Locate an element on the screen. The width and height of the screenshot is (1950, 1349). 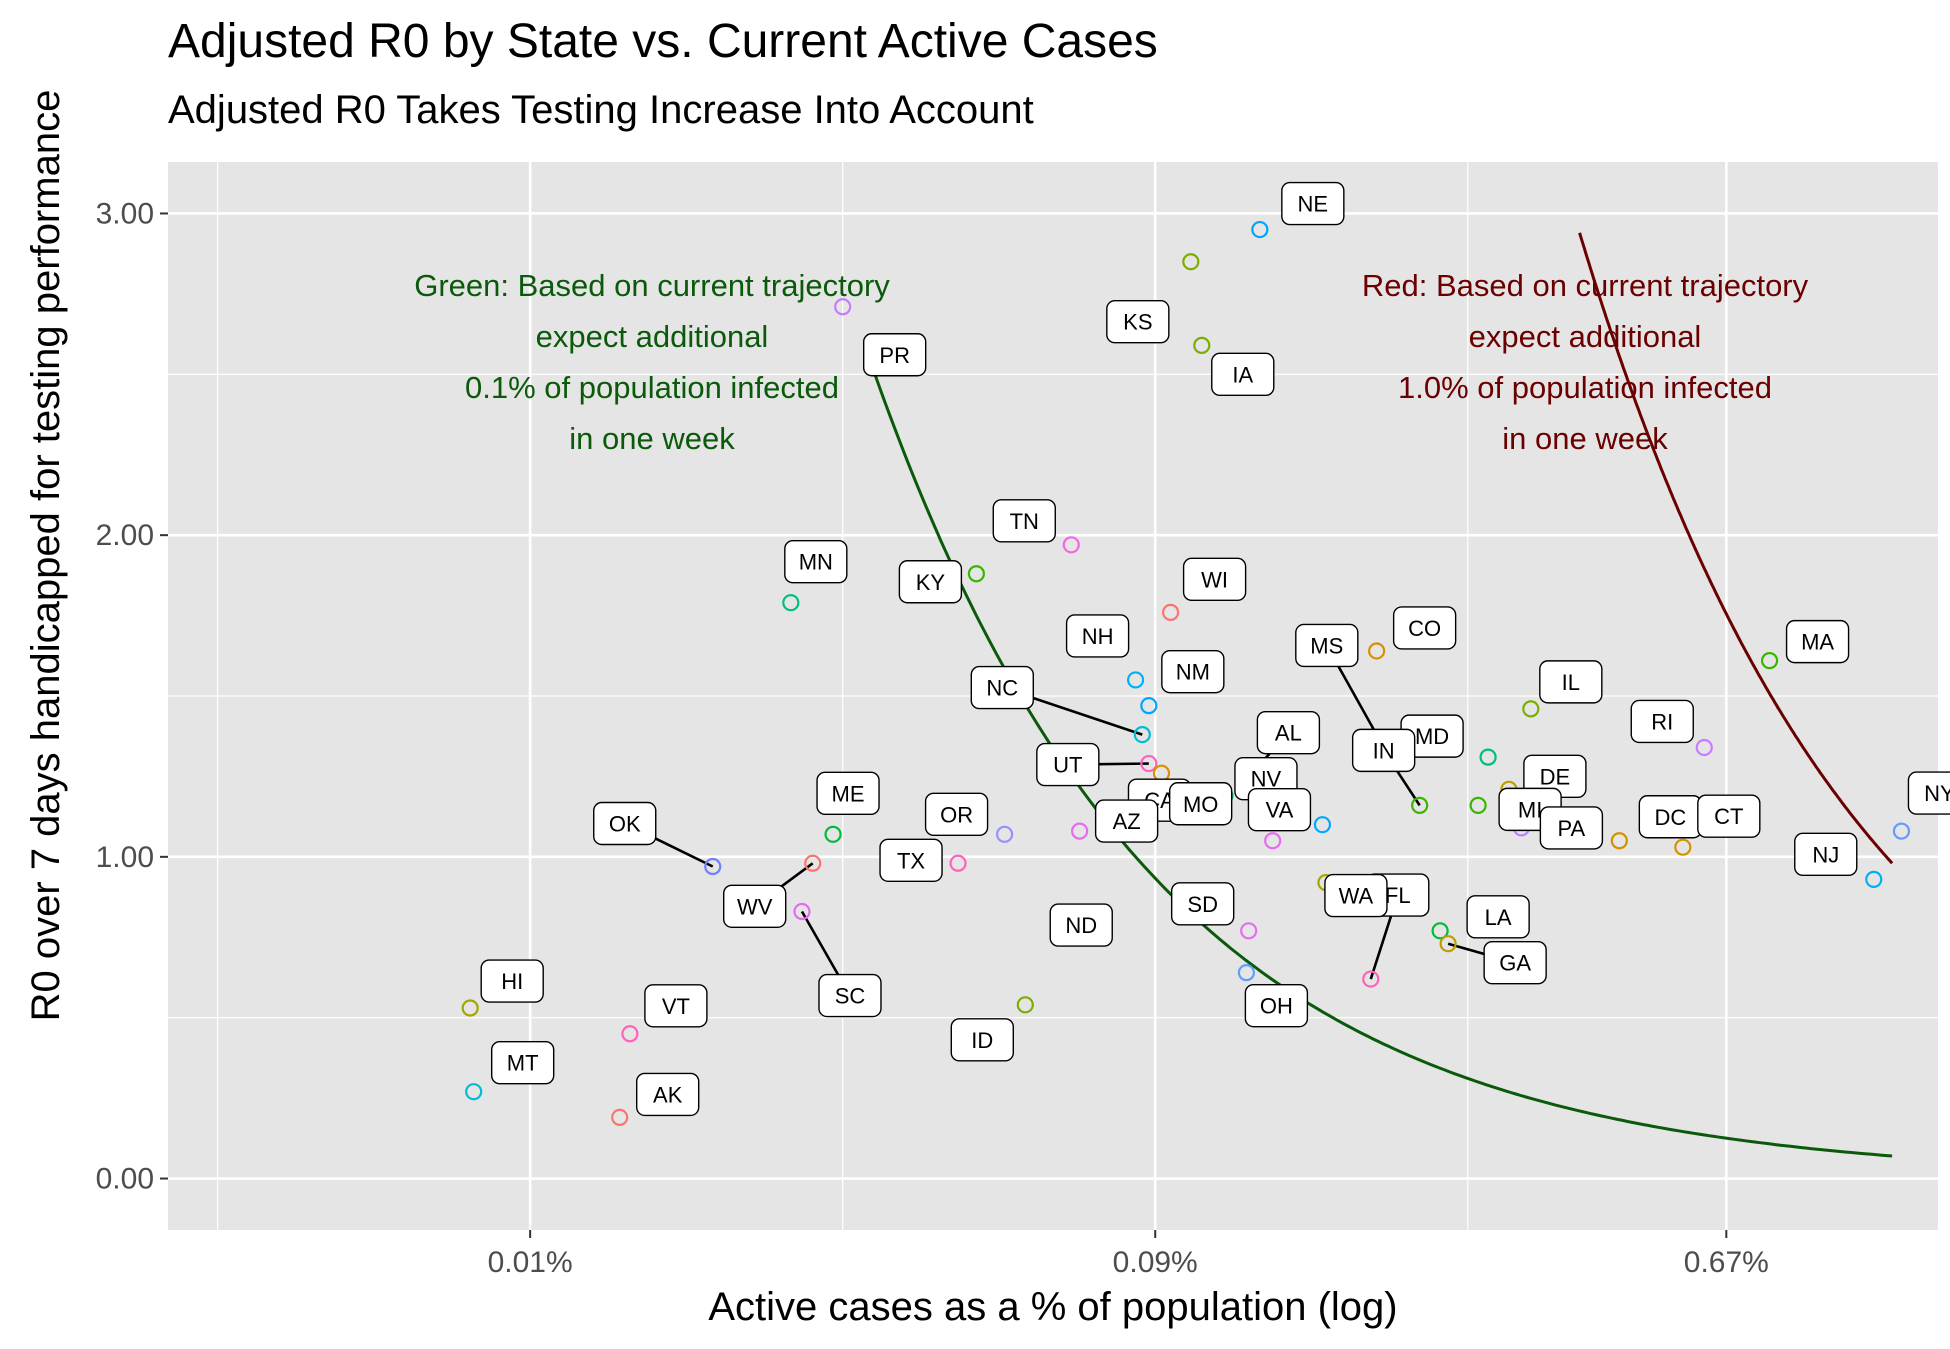
label-box-ak is located at coordinates (668, 1094).